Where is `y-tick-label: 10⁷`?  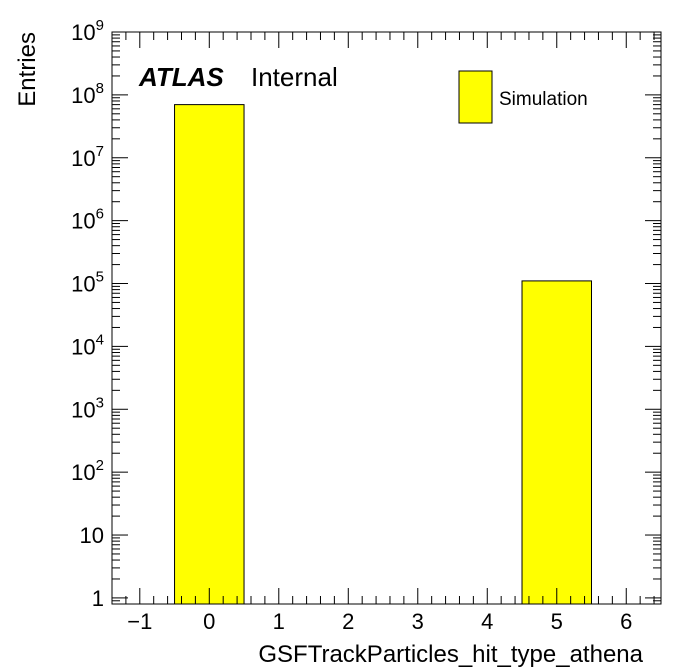
y-tick-label: 10⁷ is located at coordinates (87, 157).